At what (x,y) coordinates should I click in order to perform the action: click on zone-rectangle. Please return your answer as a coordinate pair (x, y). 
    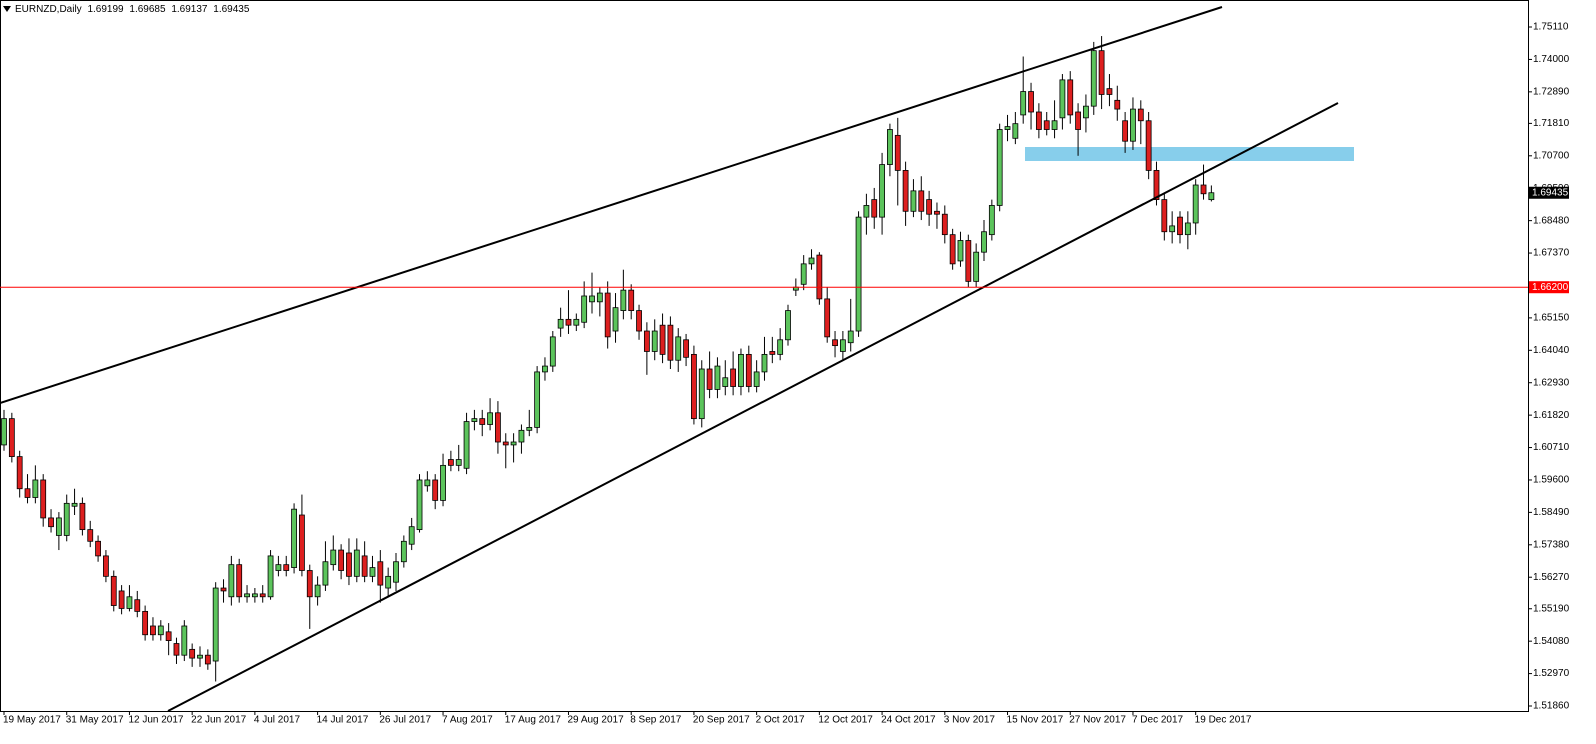
    Looking at the image, I should click on (1189, 154).